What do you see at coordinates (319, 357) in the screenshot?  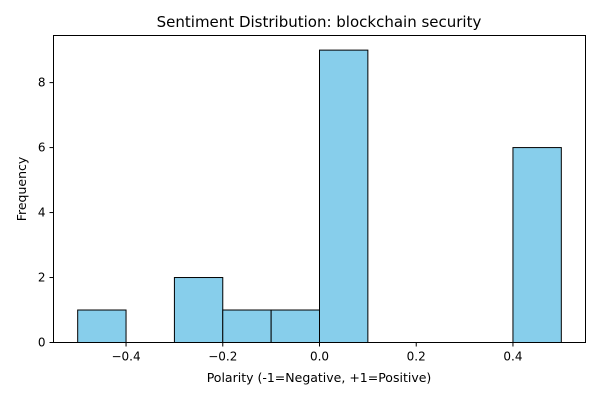 I see `x-tick-label: 0.0` at bounding box center [319, 357].